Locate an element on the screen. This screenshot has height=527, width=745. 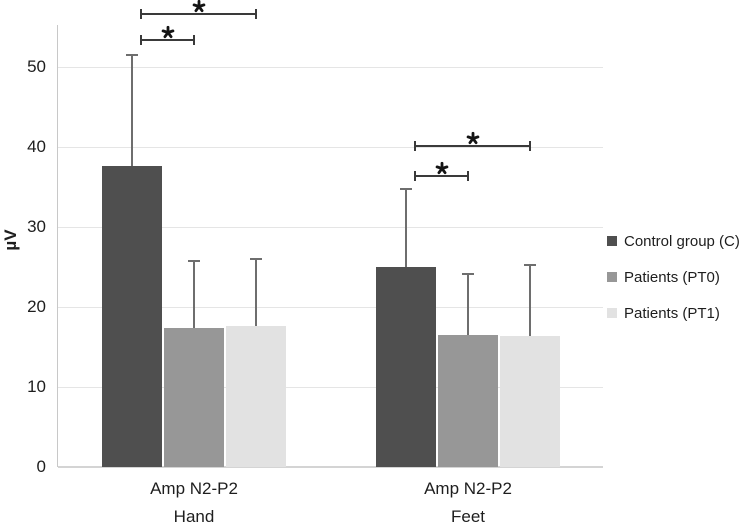
x-axis-baseline is located at coordinates (330, 467).